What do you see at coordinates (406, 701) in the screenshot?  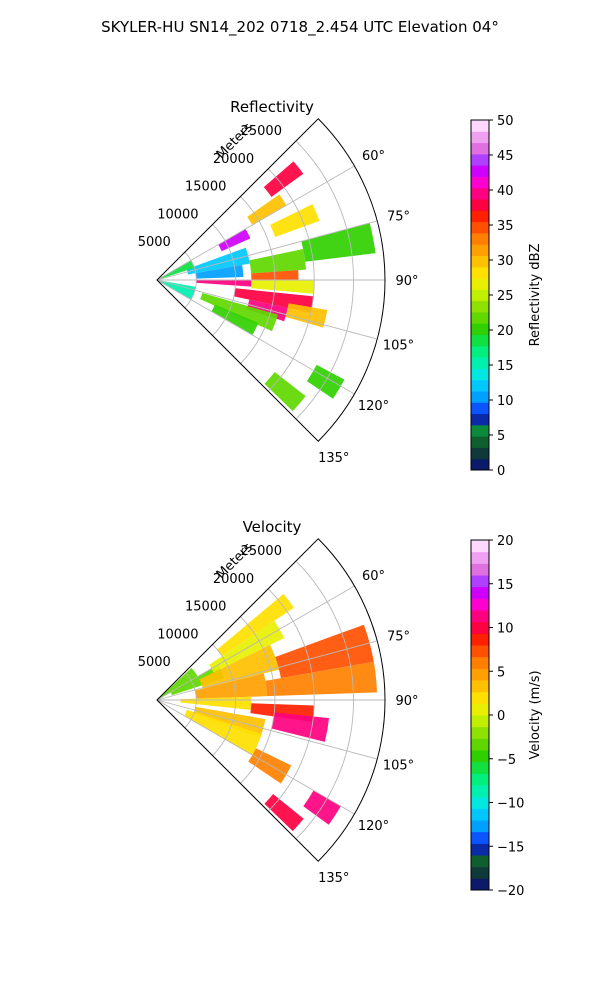 I see `azimuth-tick-label: 90°` at bounding box center [406, 701].